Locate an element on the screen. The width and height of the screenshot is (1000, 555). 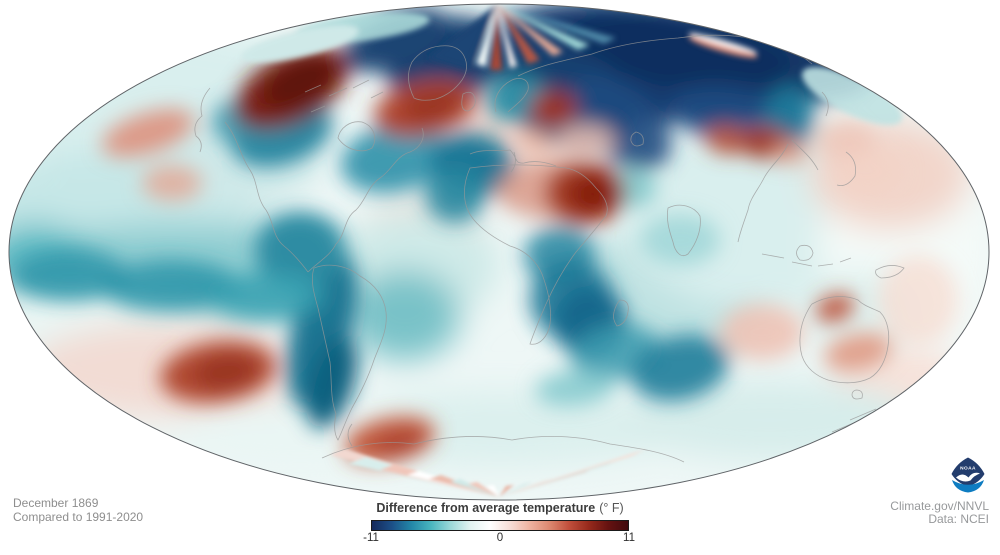
credits: Climate.gov/NNVL Data: NCEI is located at coordinates (939, 513).